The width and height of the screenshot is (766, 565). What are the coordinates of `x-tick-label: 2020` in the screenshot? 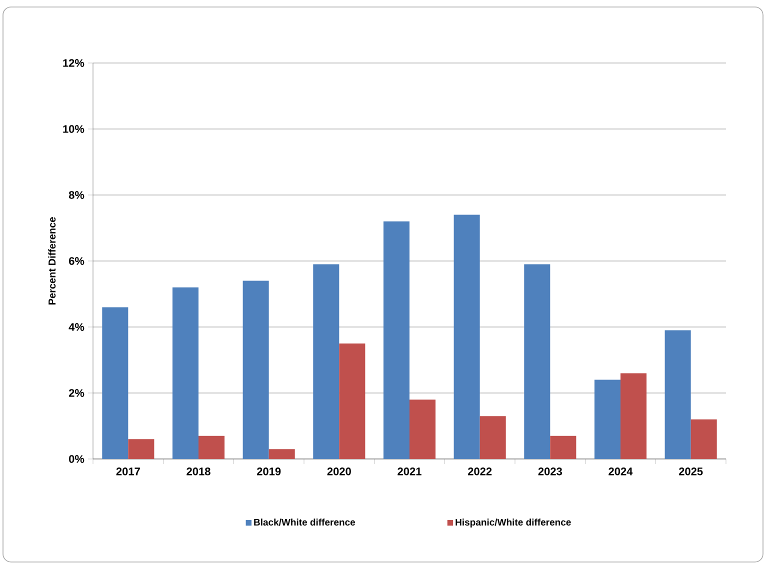 It's located at (339, 472).